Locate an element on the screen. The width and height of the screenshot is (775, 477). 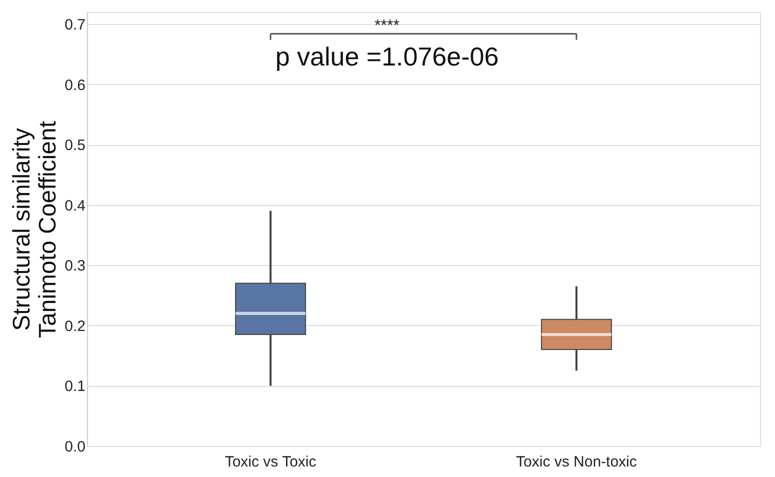
y-tick-label: 0.7 is located at coordinates (75, 25).